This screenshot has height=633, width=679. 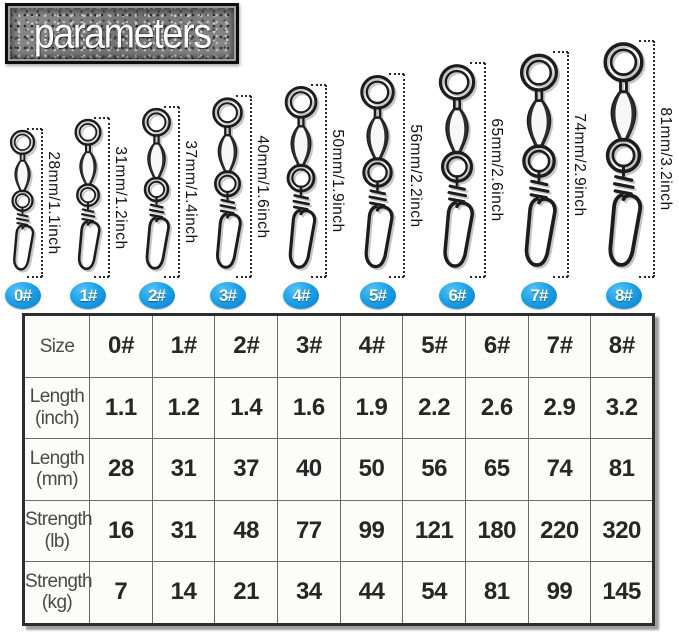 What do you see at coordinates (308, 346) in the screenshot?
I see `col-header-cell: 3#` at bounding box center [308, 346].